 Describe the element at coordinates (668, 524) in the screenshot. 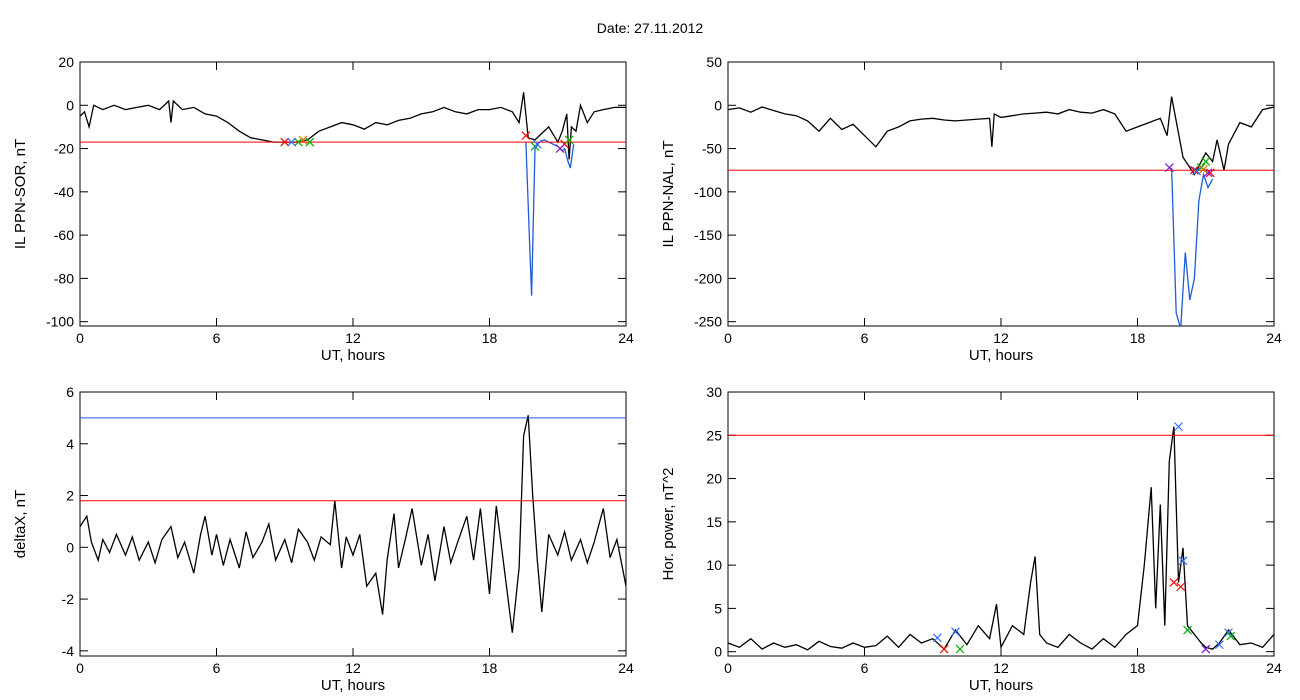

I see `y-axis-label: Hor. power, nT^2` at that location.